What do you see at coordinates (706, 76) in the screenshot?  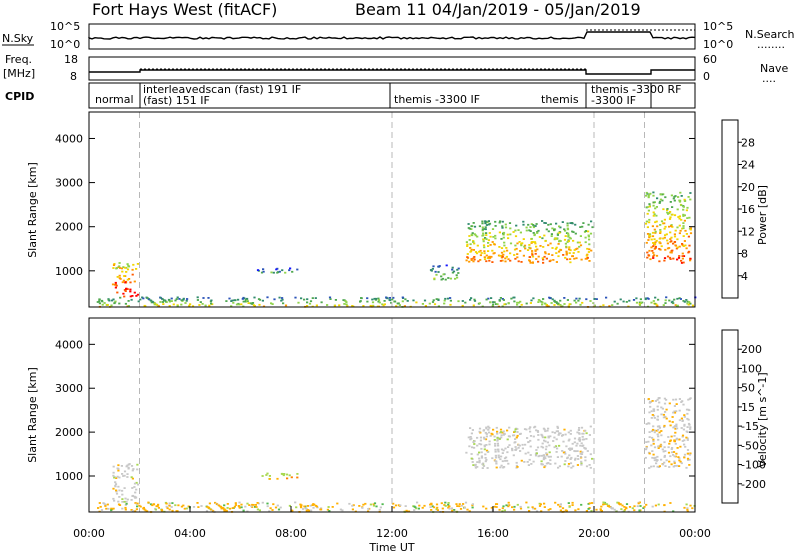 I see `nave-tick-bottom: 0` at bounding box center [706, 76].